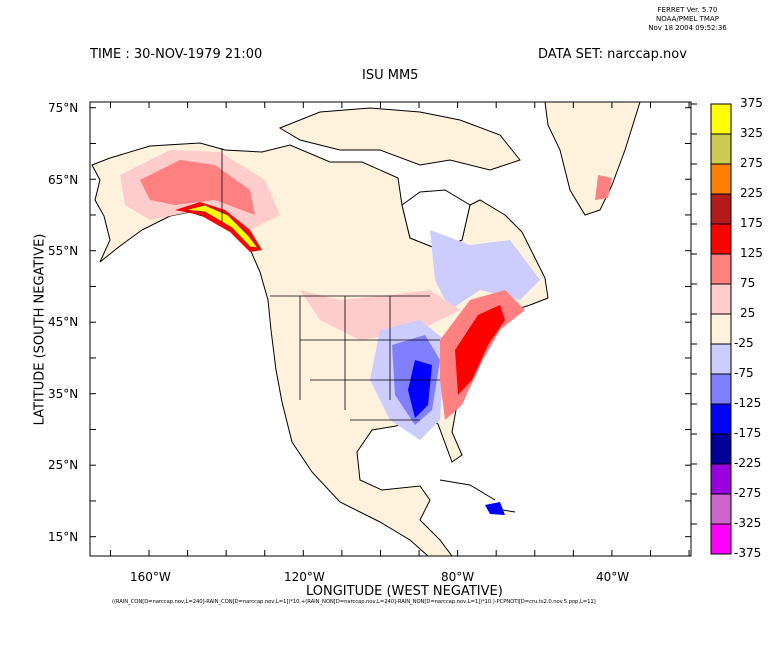 This screenshot has width=768, height=662. What do you see at coordinates (197, 187) in the screenshot?
I see `alaska-high-area` at bounding box center [197, 187].